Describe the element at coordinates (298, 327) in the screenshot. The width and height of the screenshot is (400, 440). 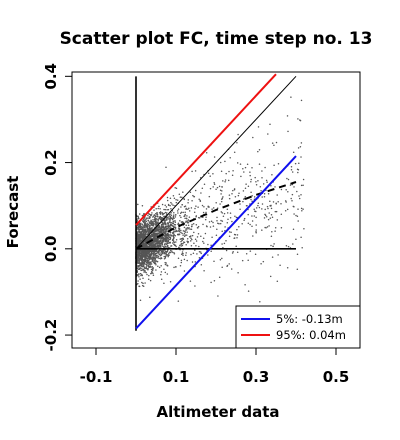
I see `legend: 5%: -0.13m 95%: 0.04m` at that location.